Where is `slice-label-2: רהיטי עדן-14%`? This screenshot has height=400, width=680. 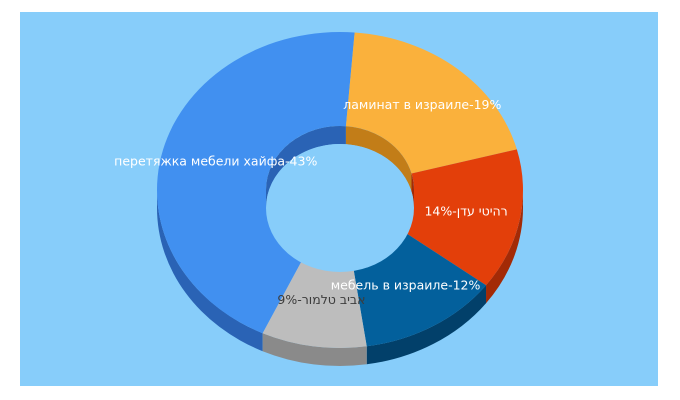 slice-label-2: רהיטי עדן-14% is located at coordinates (465, 210).